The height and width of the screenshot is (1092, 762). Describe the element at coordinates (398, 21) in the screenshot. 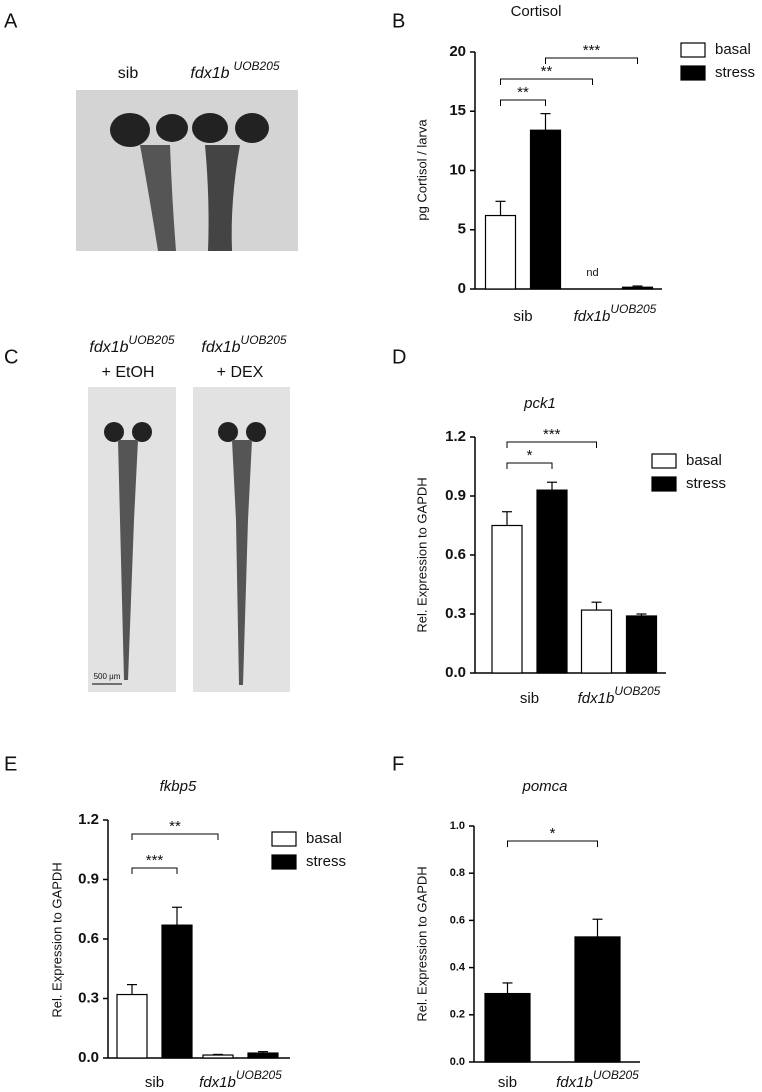

I see `panel-label: B` at that location.